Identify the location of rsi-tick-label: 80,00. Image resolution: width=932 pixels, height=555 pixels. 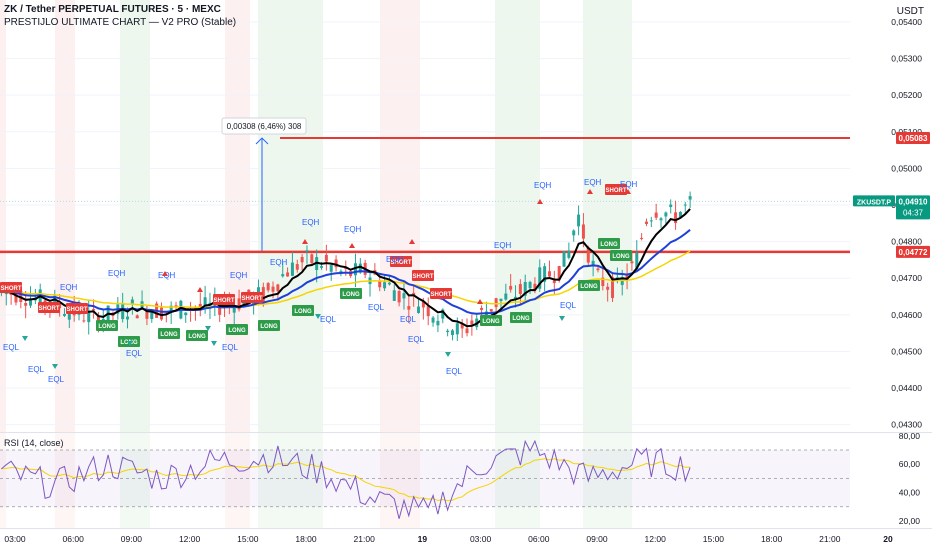
(910, 436).